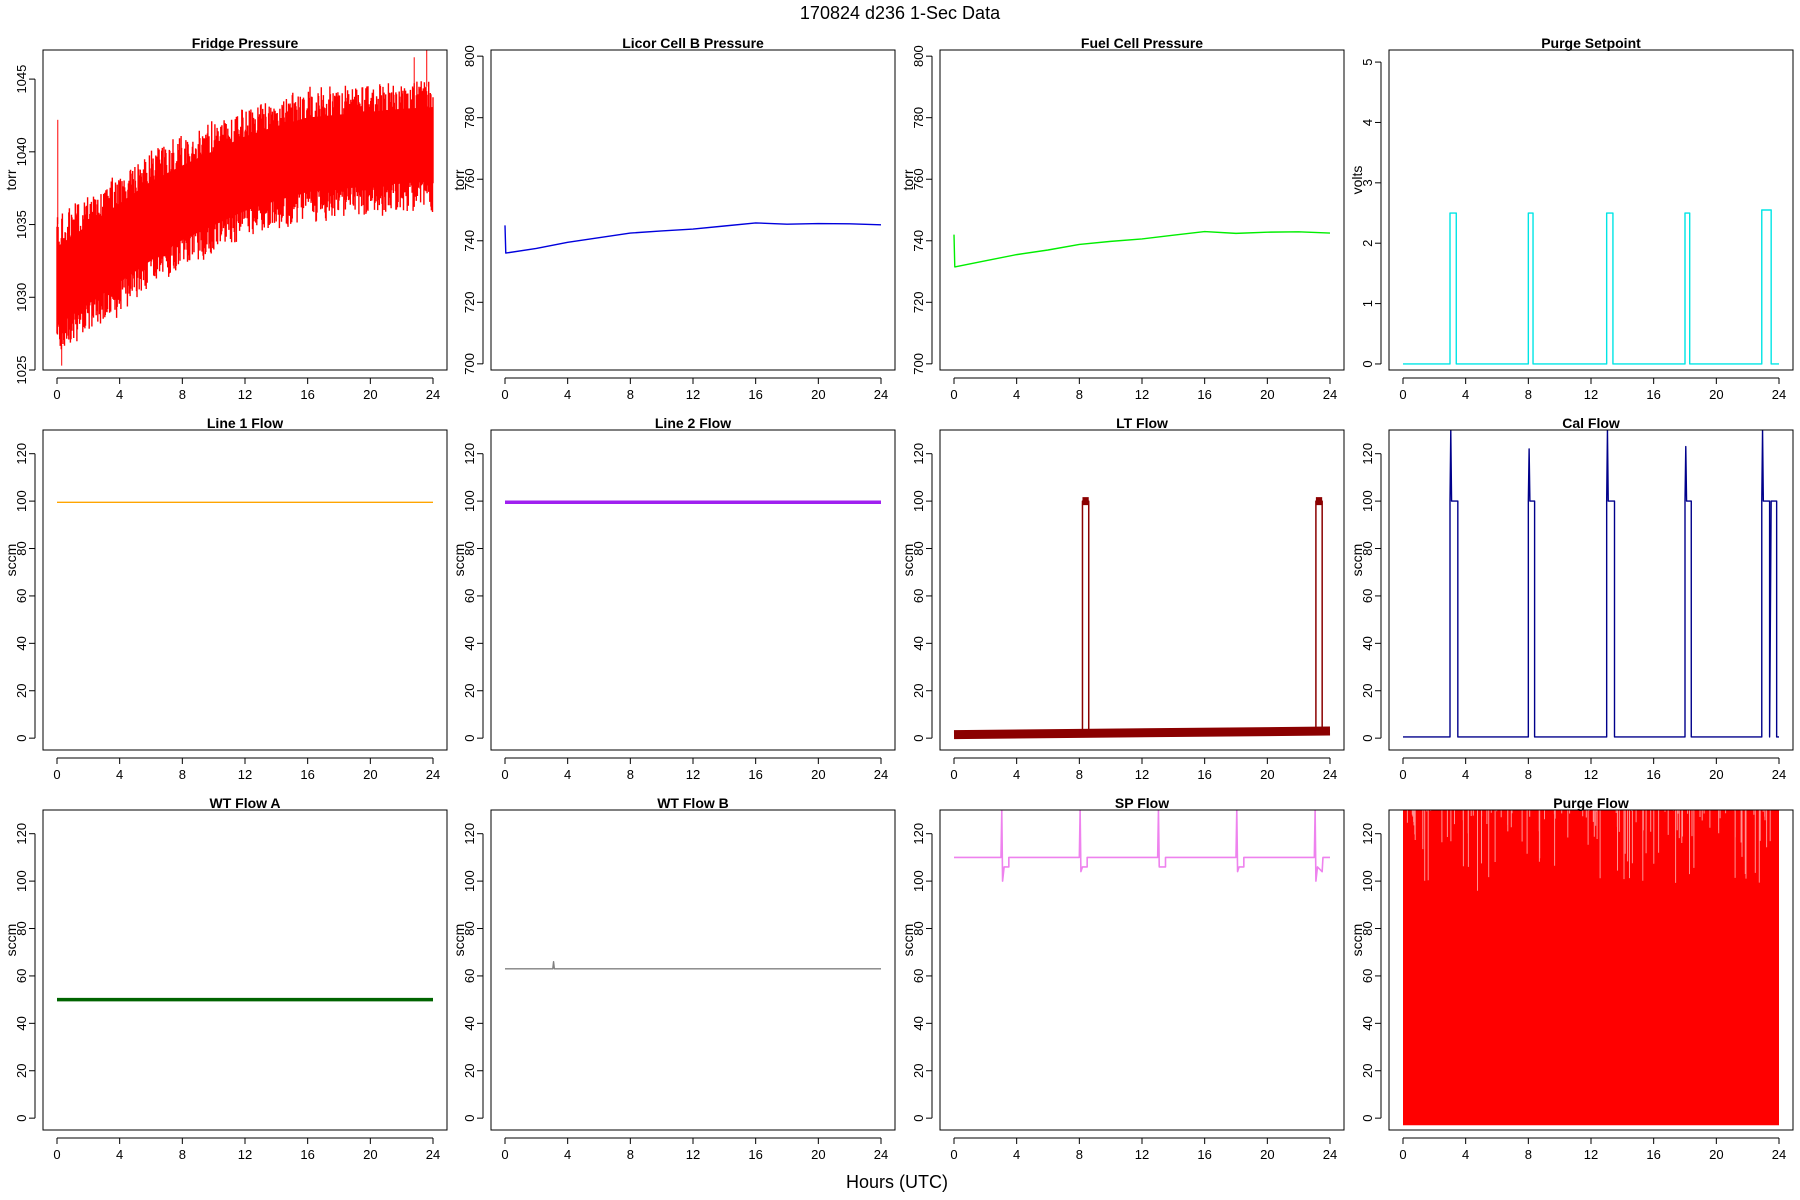 The image size is (1800, 1200). I want to click on panel-title: Line 1 Flow, so click(245, 423).